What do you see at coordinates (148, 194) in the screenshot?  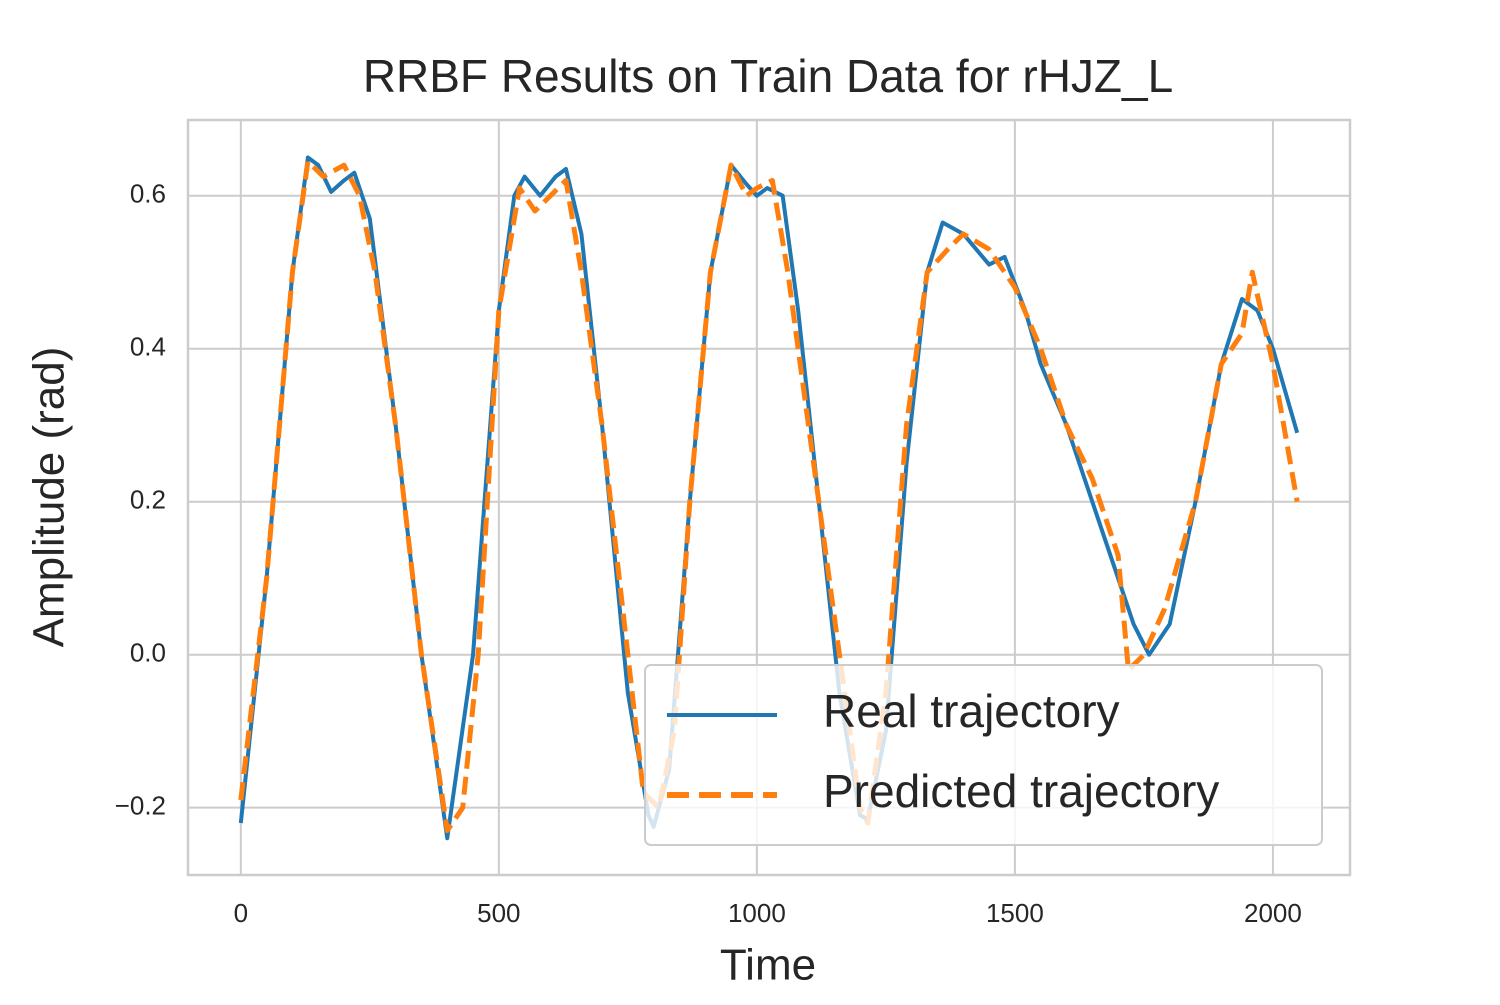 I see `y-tick-label: 0.6` at bounding box center [148, 194].